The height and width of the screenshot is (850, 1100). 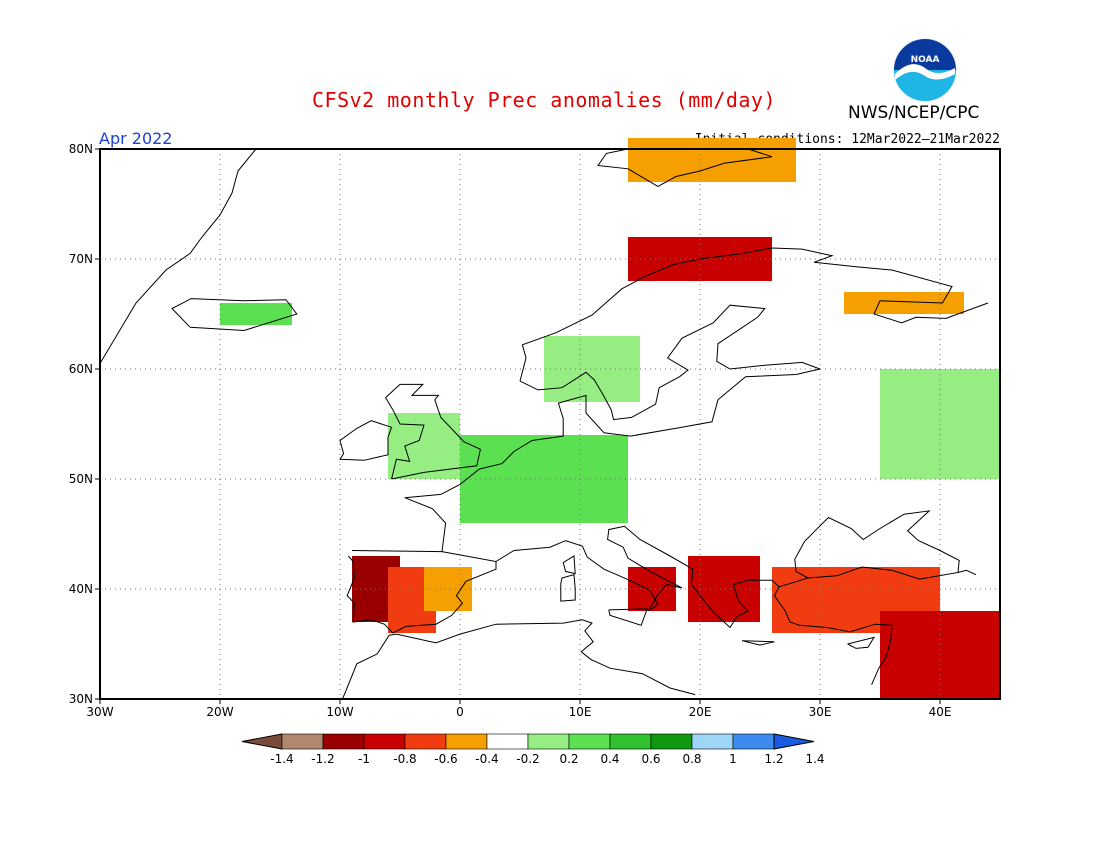 I want to click on colorbar-label: -0.8, so click(x=404, y=759).